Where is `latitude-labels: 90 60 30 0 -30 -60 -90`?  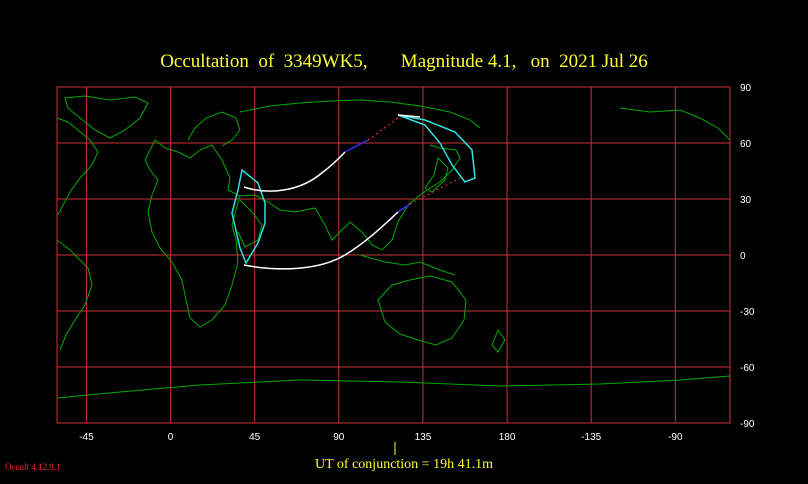 latitude-labels: 90 60 30 0 -30 -60 -90 is located at coordinates (747, 256).